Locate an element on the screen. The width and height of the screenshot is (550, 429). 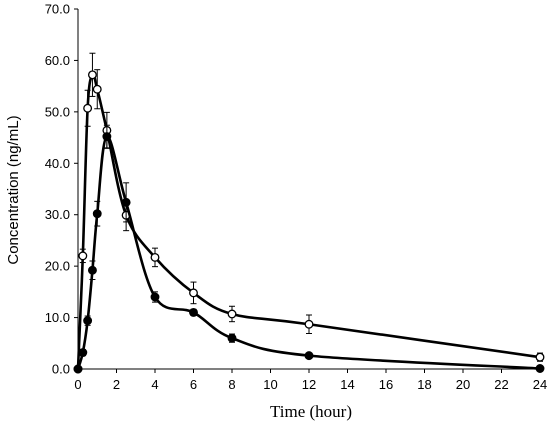
y-axis-label: Concentration (ng/mL) is located at coordinates (13, 189).